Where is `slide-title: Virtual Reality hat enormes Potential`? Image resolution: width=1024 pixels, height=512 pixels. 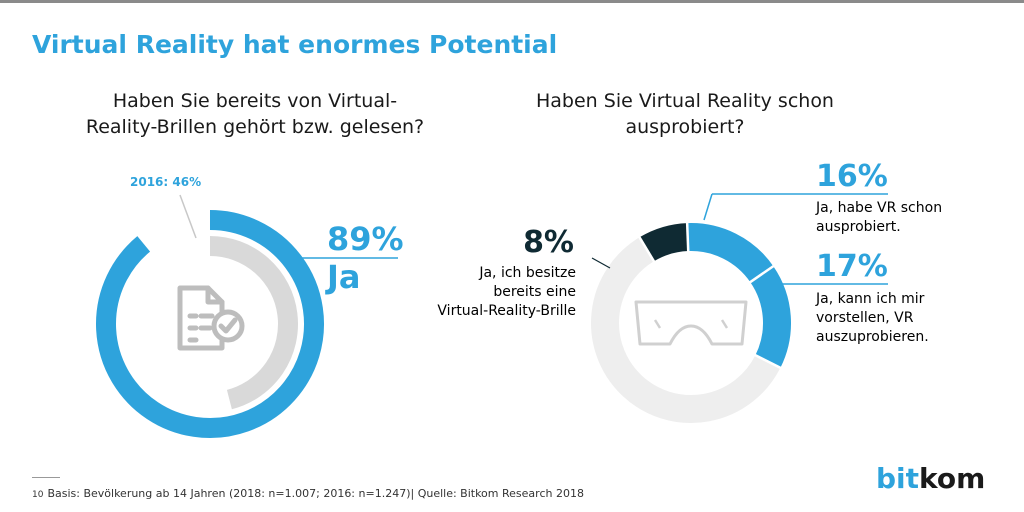 slide-title: Virtual Reality hat enormes Potential is located at coordinates (295, 44).